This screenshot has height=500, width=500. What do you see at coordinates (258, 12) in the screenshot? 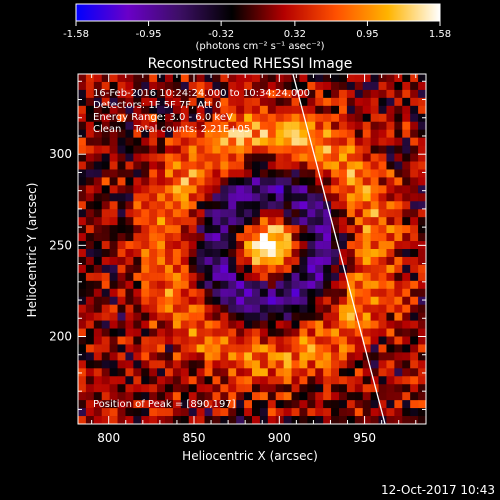
I see `colorbar` at bounding box center [258, 12].